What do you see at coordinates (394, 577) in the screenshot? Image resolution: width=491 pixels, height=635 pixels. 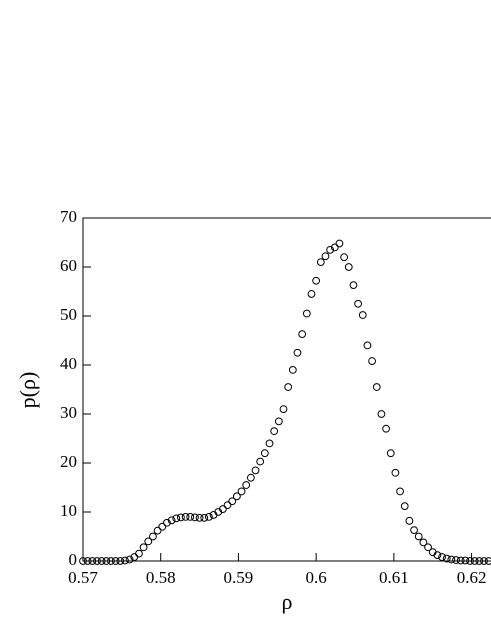 I see `x-tick-label: 0.61` at bounding box center [394, 577].